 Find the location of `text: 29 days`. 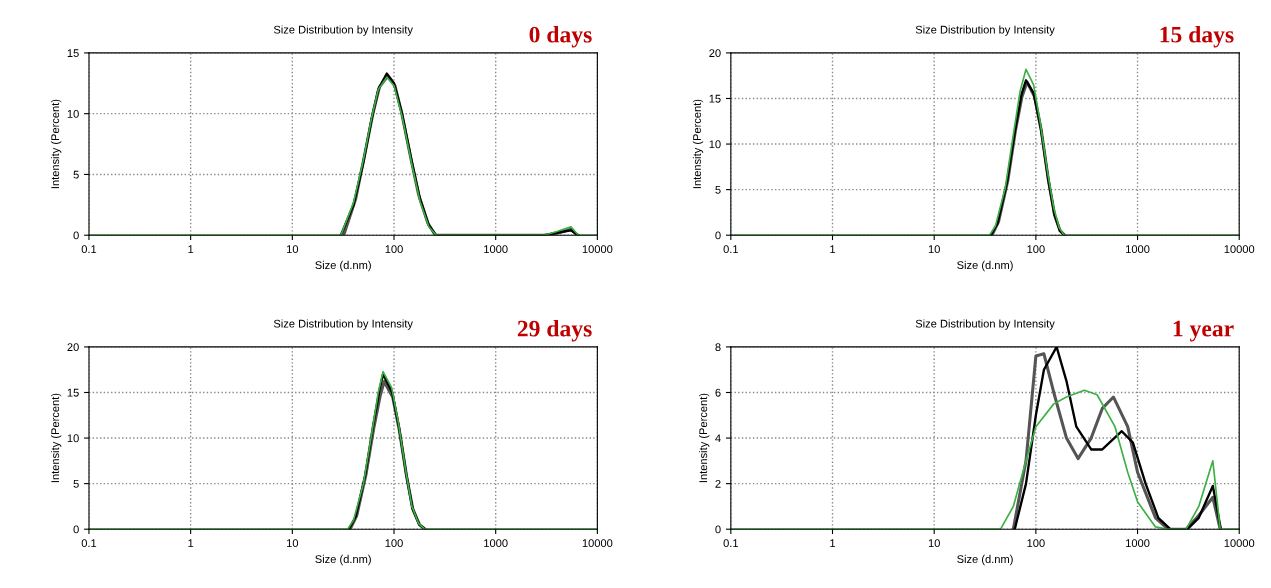

text: 29 days is located at coordinates (554, 330).